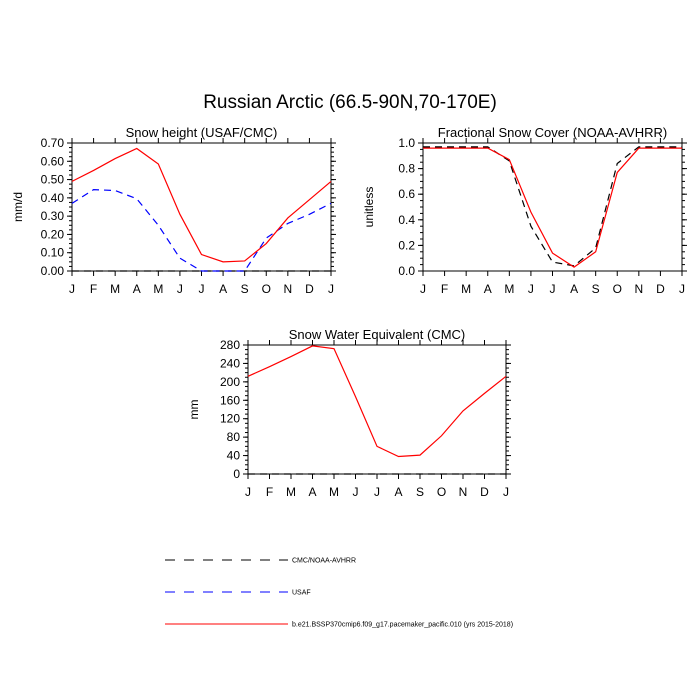 This screenshot has height=700, width=700. What do you see at coordinates (552, 132) in the screenshot?
I see `panel-title: Fractional Snow Cover (NOAA-AVHRR)` at bounding box center [552, 132].